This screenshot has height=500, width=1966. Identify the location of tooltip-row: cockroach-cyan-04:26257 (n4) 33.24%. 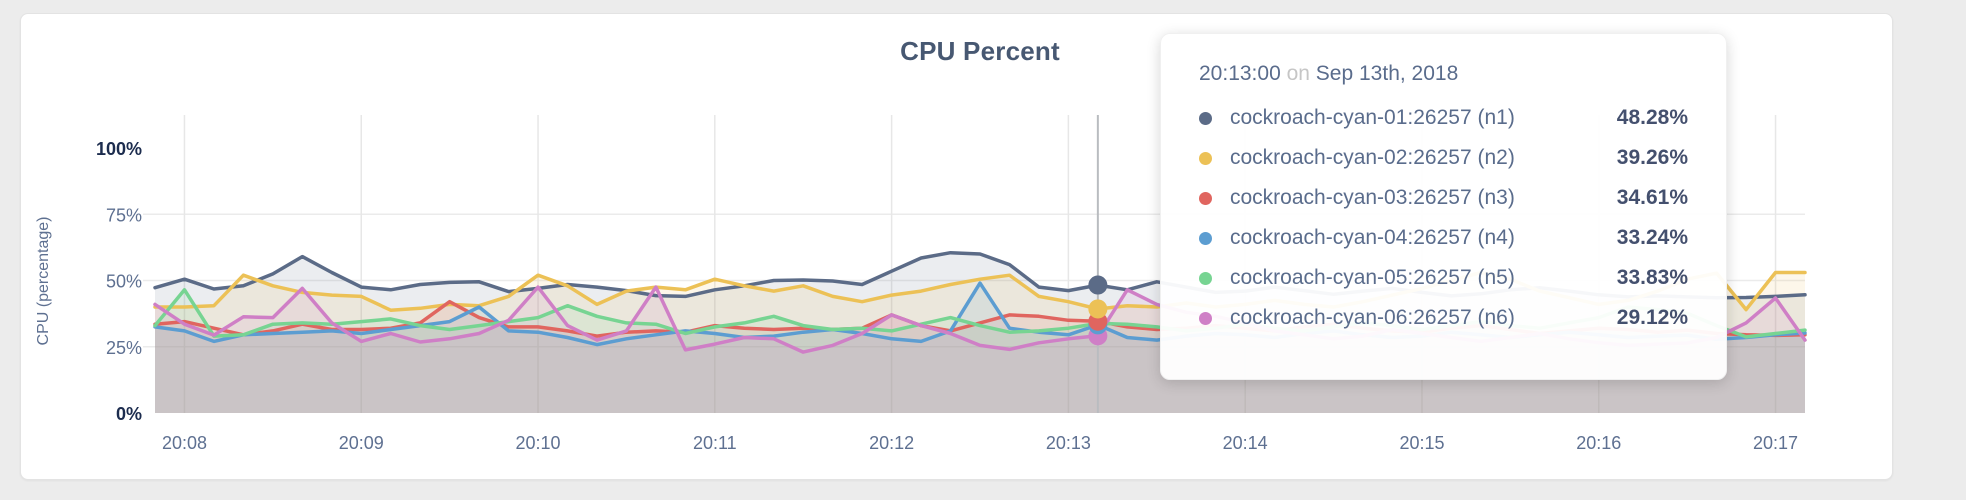
(1443, 238).